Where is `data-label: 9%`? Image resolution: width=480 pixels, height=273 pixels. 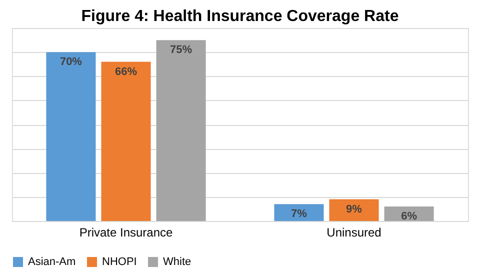
data-label: 9% is located at coordinates (354, 209).